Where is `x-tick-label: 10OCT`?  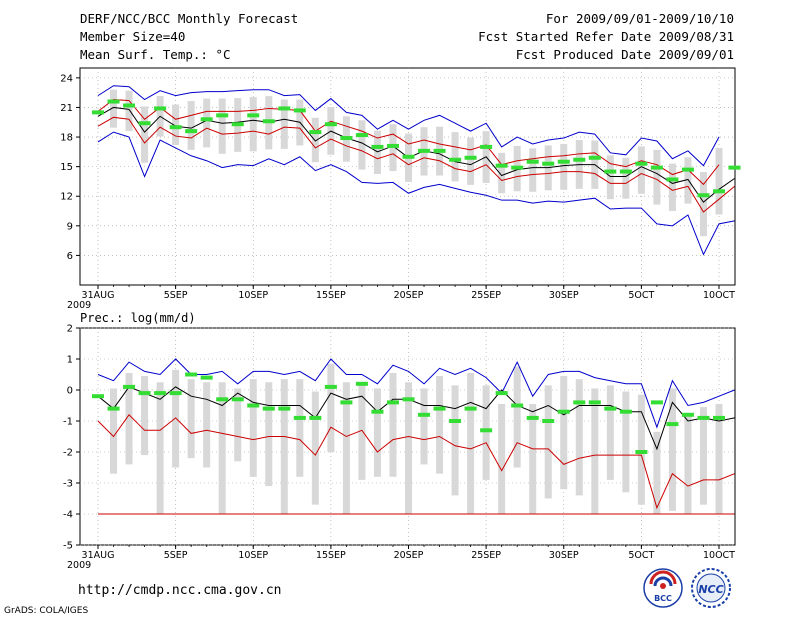 x-tick-label: 10OCT is located at coordinates (719, 295).